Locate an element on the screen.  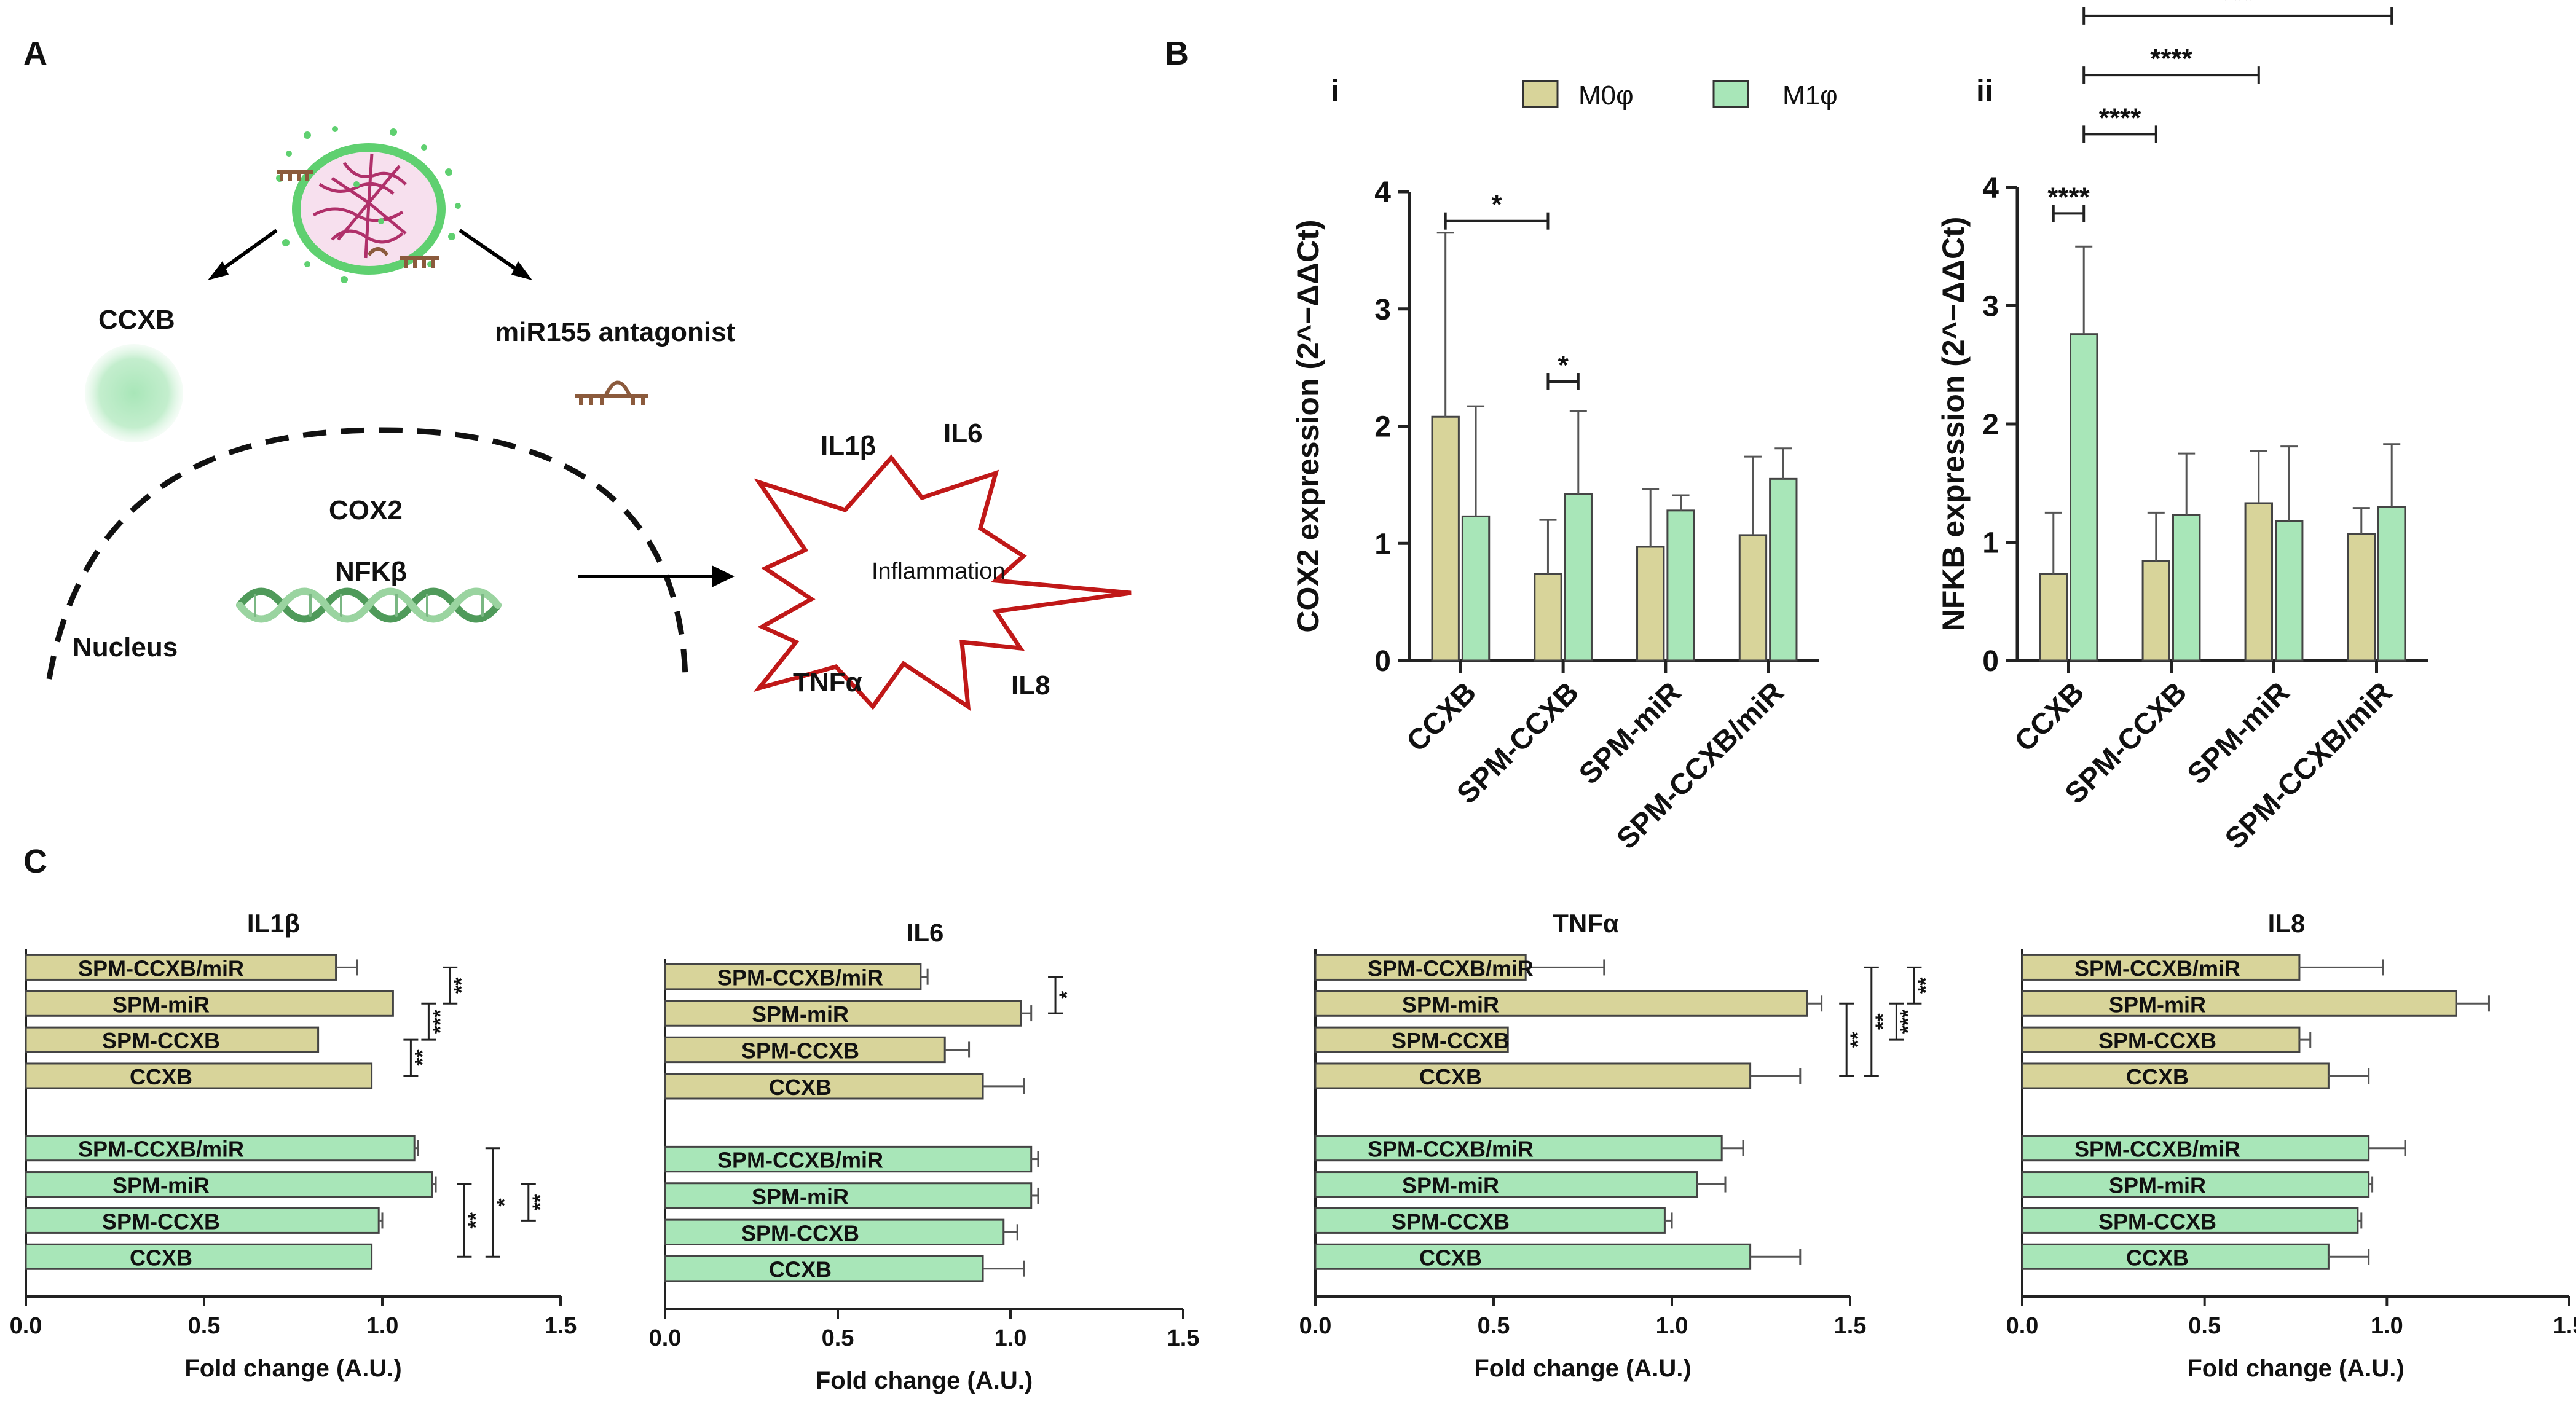
y-axis-label: COX2 expression (2^−ΔΔCt) is located at coordinates (1308, 425).